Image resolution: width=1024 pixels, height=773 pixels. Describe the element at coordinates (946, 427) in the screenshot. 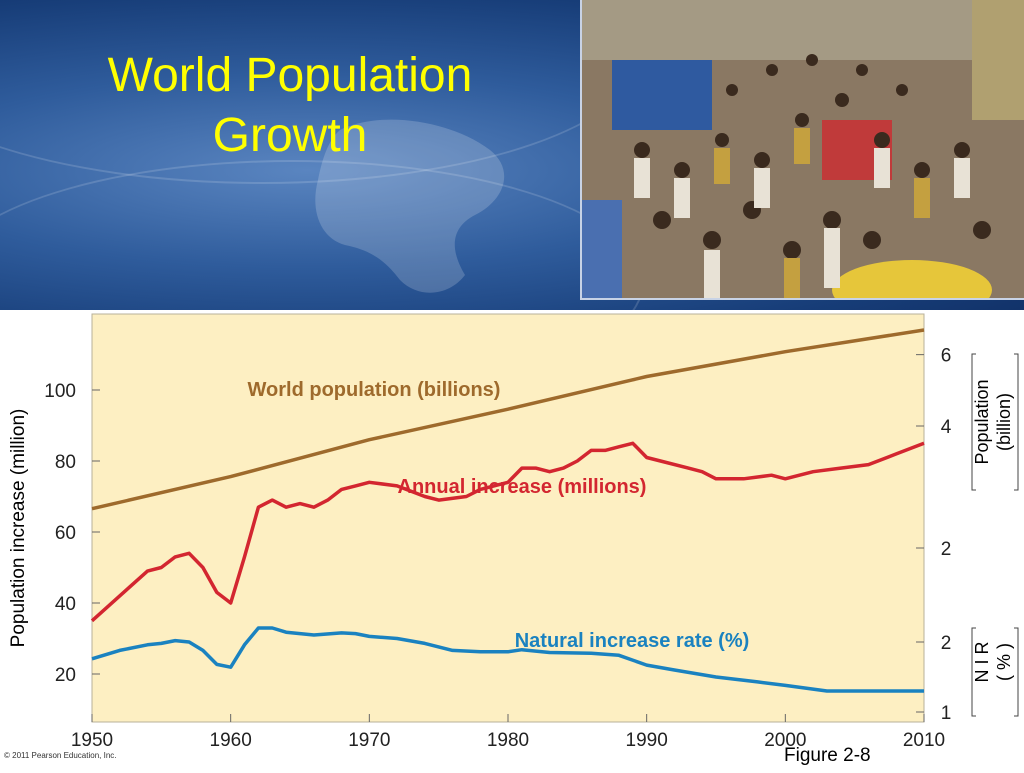

I see `population-tick-label: 4` at that location.